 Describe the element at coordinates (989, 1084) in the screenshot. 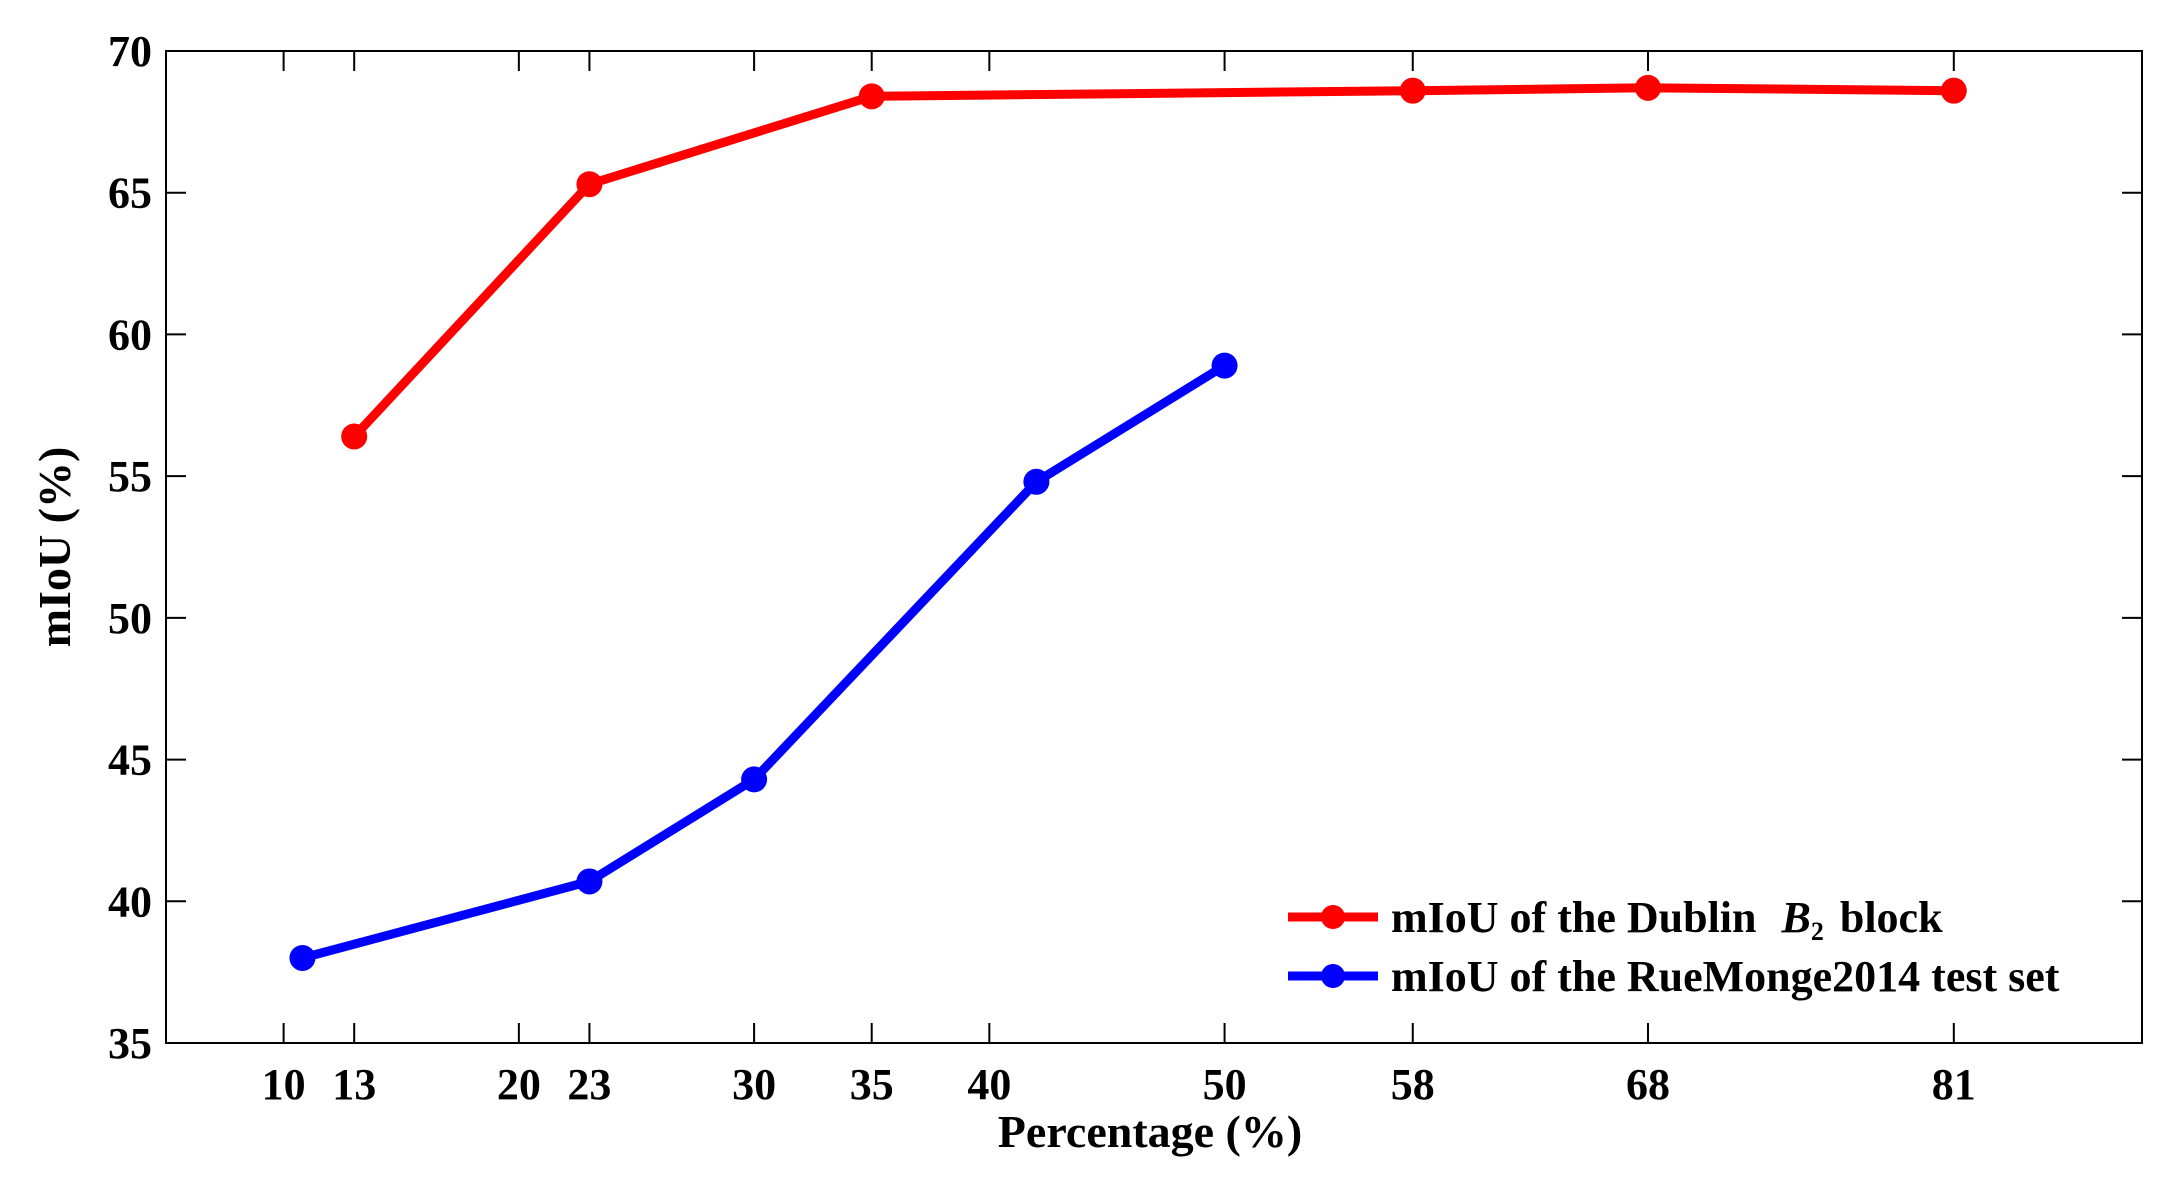

I see `x-tick-label: 40` at that location.